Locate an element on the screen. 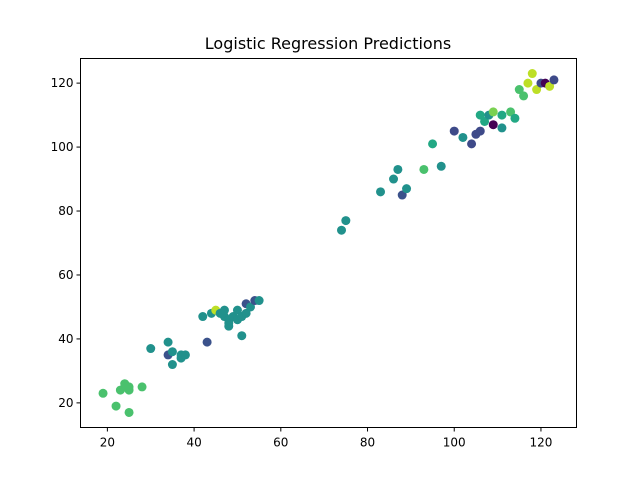 This screenshot has height=480, width=640. y-axis: 20 40 60 80 100 120 is located at coordinates (66, 243).